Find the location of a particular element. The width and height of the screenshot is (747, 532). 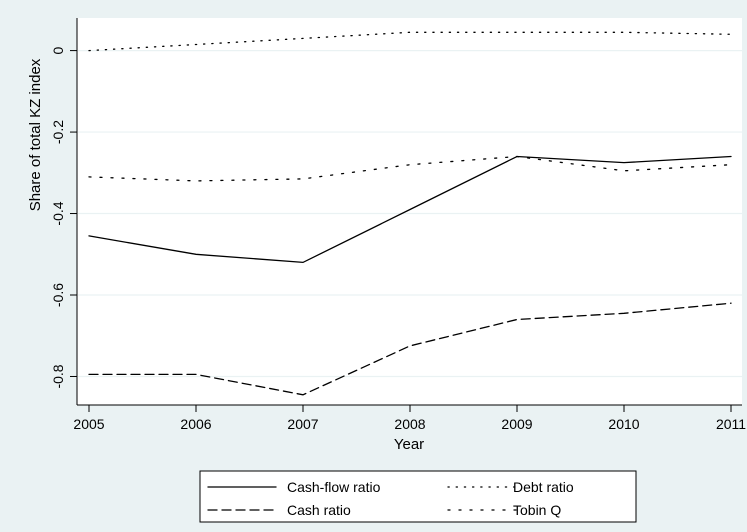

legend-label-3: Tobin Q is located at coordinates (537, 510).